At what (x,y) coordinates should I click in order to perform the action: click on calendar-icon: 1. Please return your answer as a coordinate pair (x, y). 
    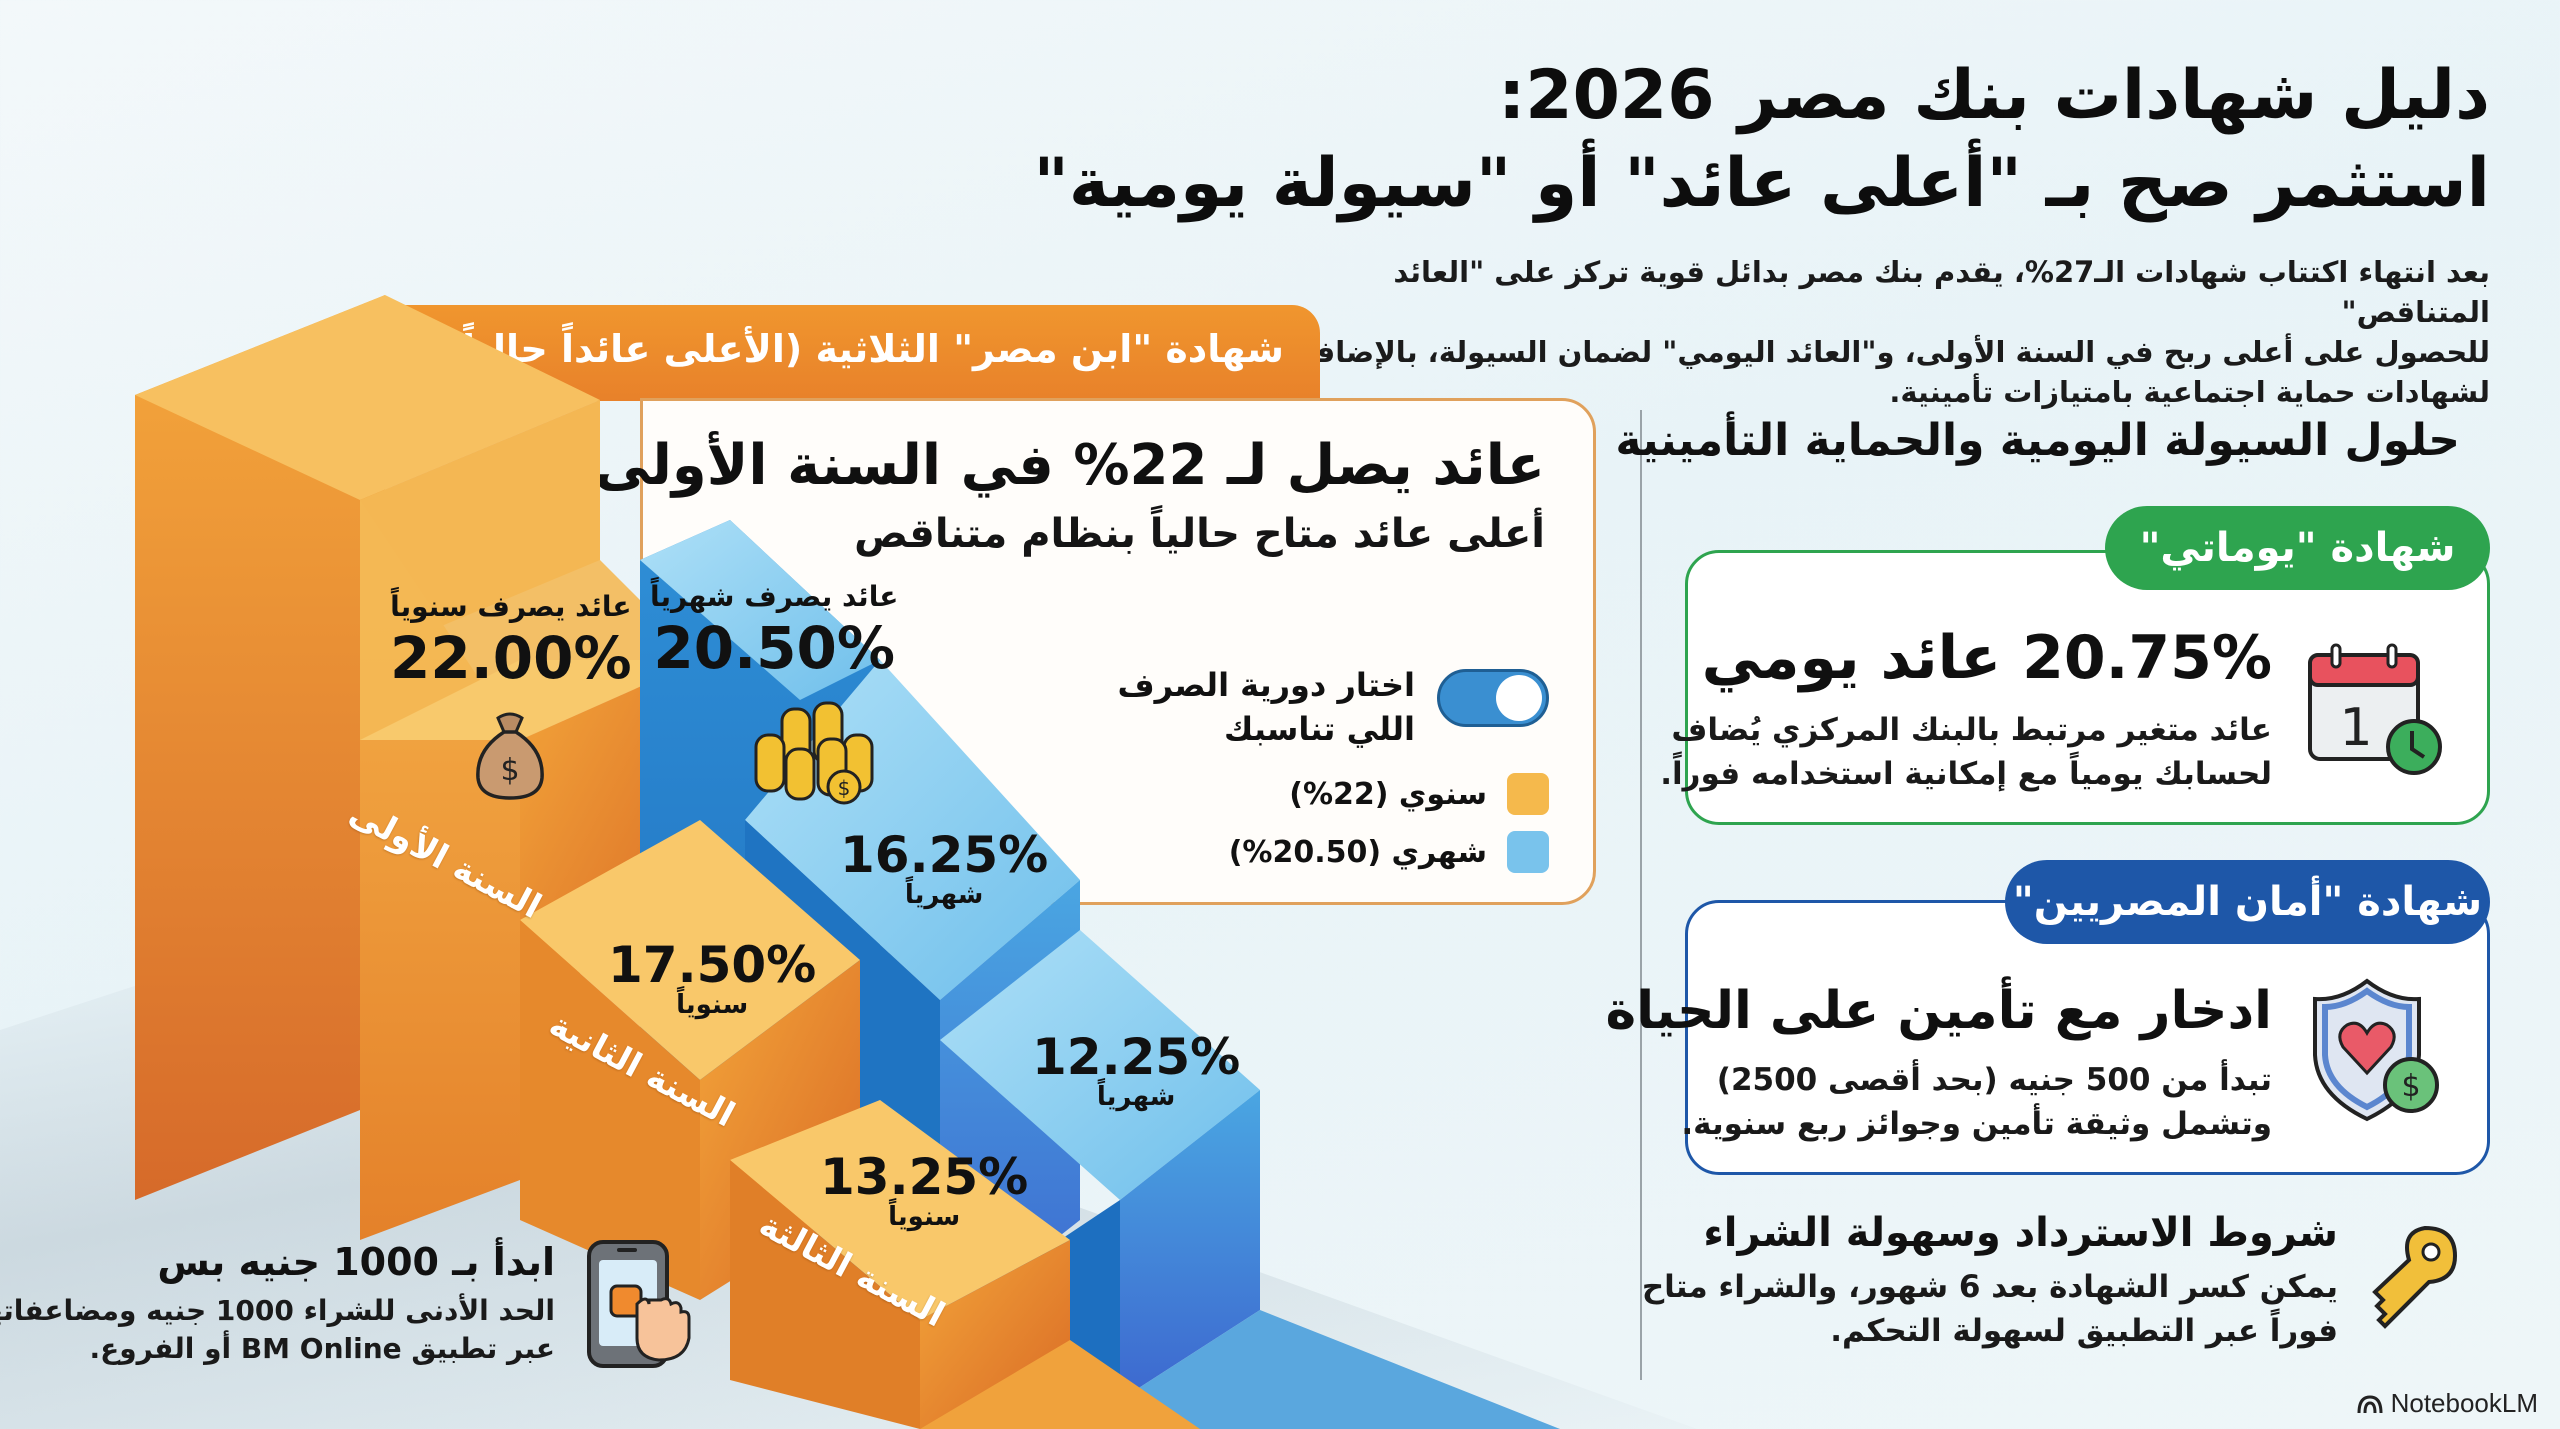
    Looking at the image, I should click on (2375, 709).